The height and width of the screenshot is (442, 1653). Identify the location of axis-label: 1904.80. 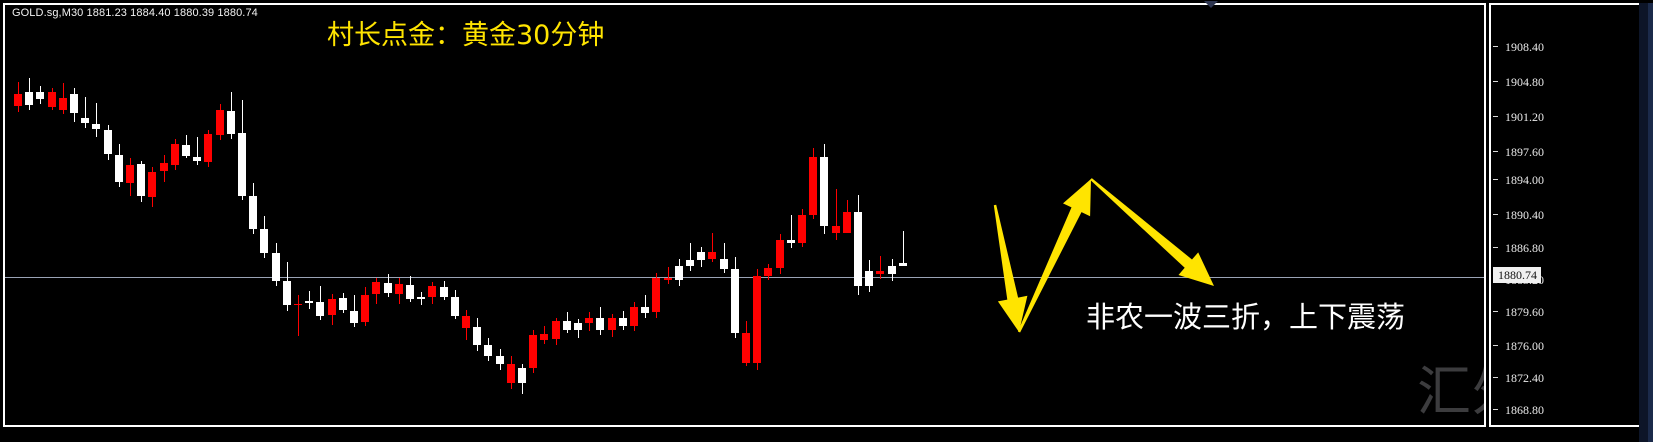
(1524, 82).